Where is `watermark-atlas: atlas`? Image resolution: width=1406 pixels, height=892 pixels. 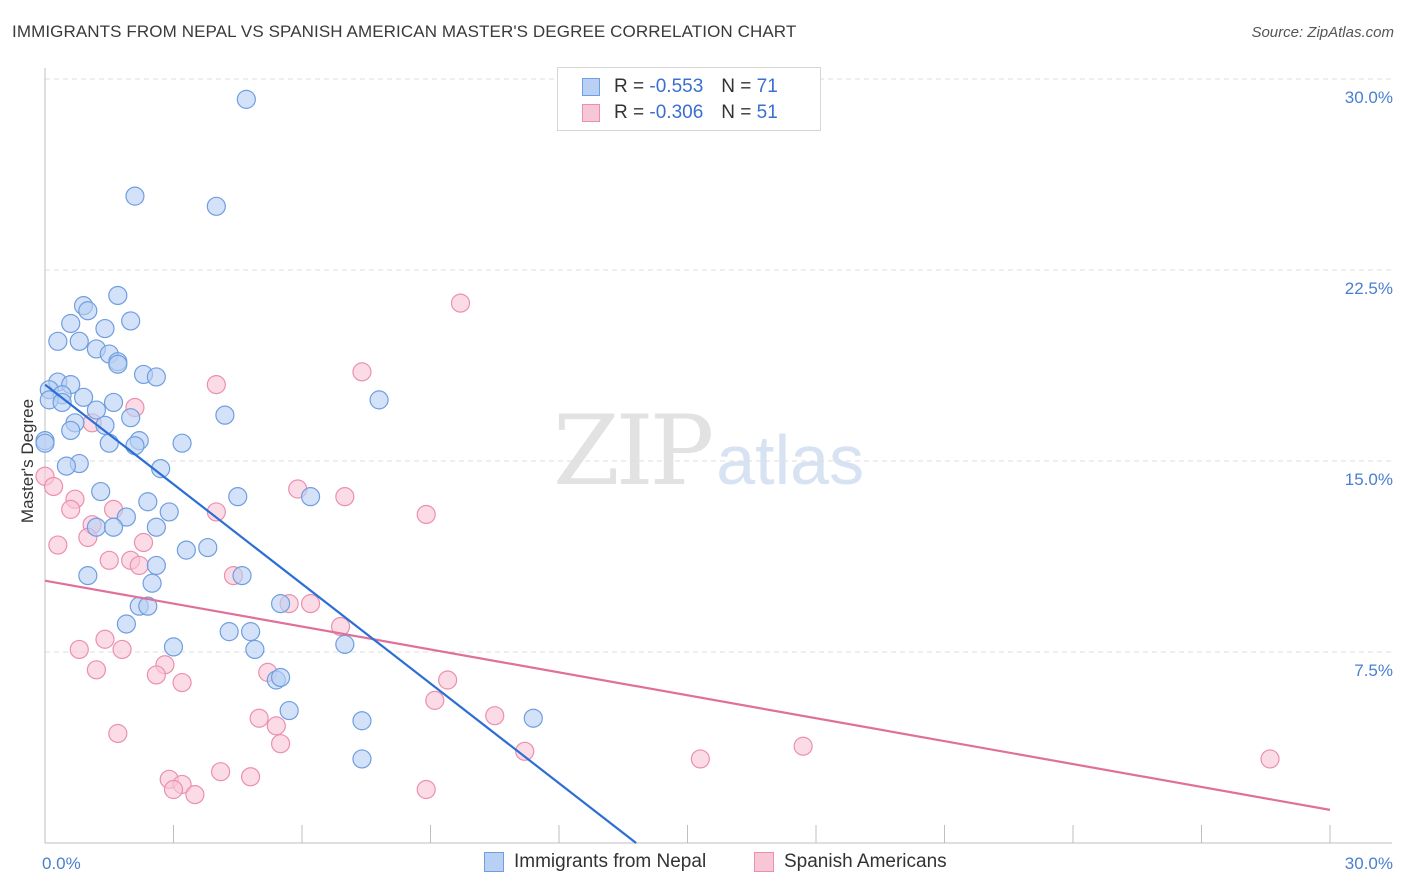
watermark-atlas: atlas is located at coordinates (790, 460).